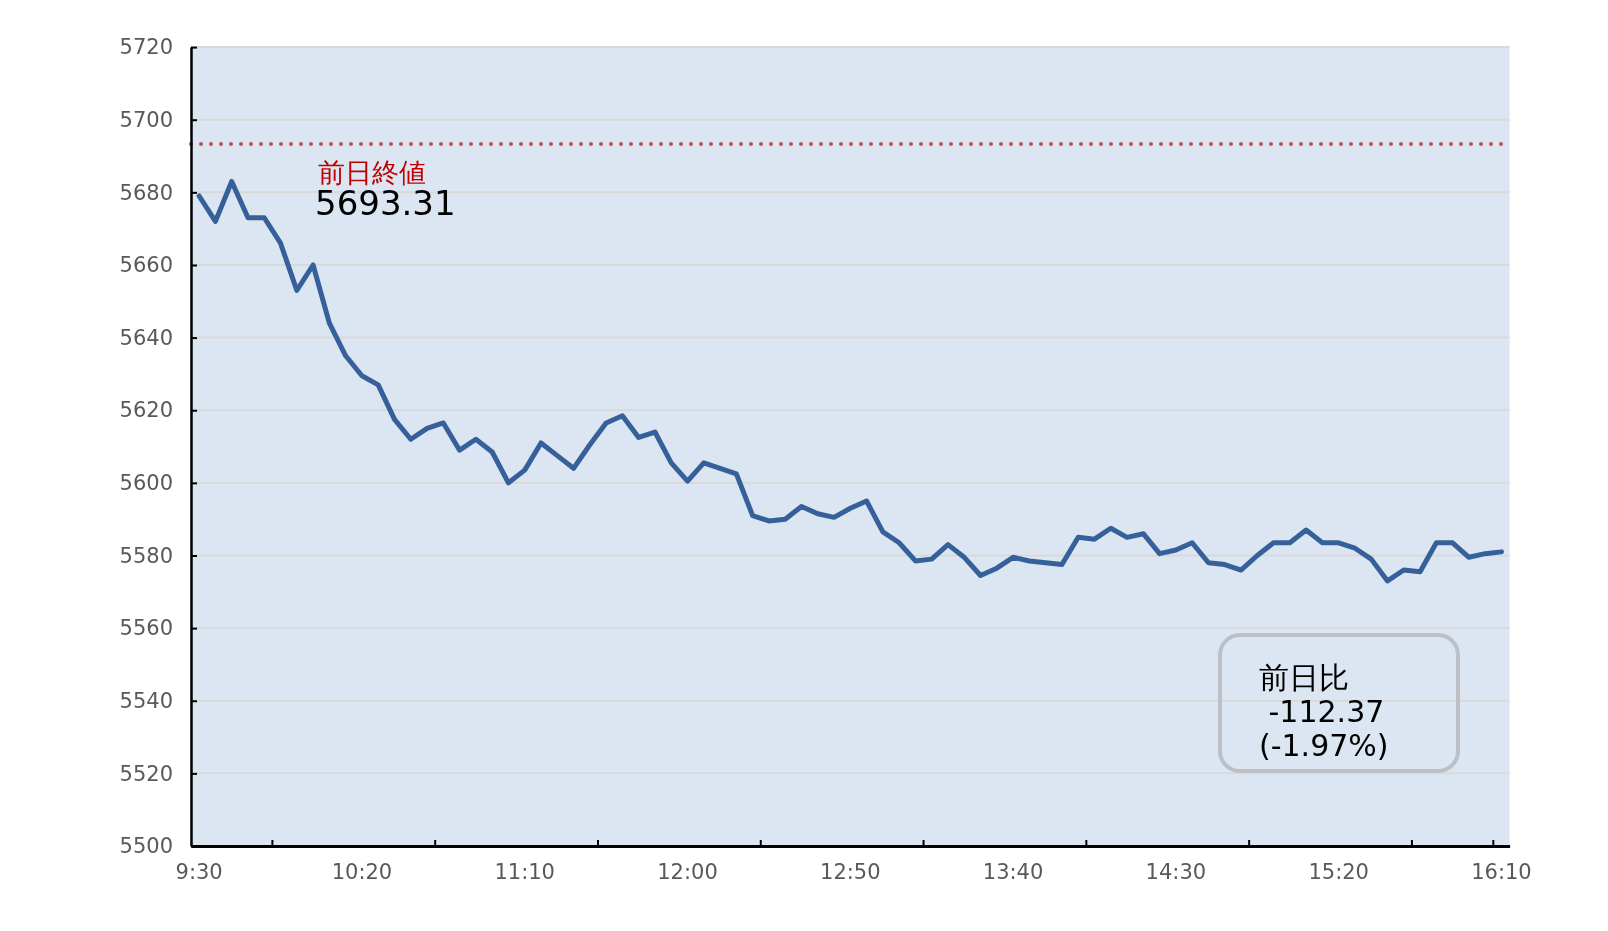  I want to click on y-tick-label: 5680, so click(146, 192).